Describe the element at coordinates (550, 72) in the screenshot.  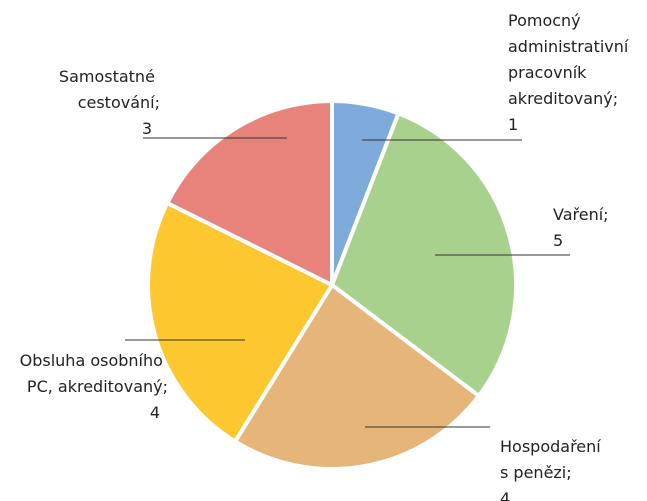
I see `label-line: pracovník` at that location.